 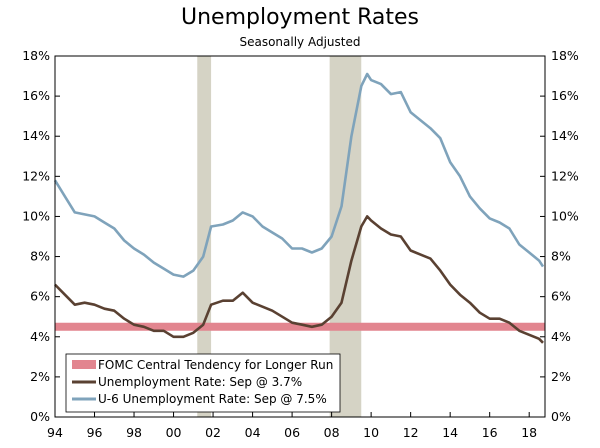 What do you see at coordinates (200, 382) in the screenshot?
I see `legend-label-unemployment-rate: Unemployment Rate: Sep @ 3.7%` at bounding box center [200, 382].